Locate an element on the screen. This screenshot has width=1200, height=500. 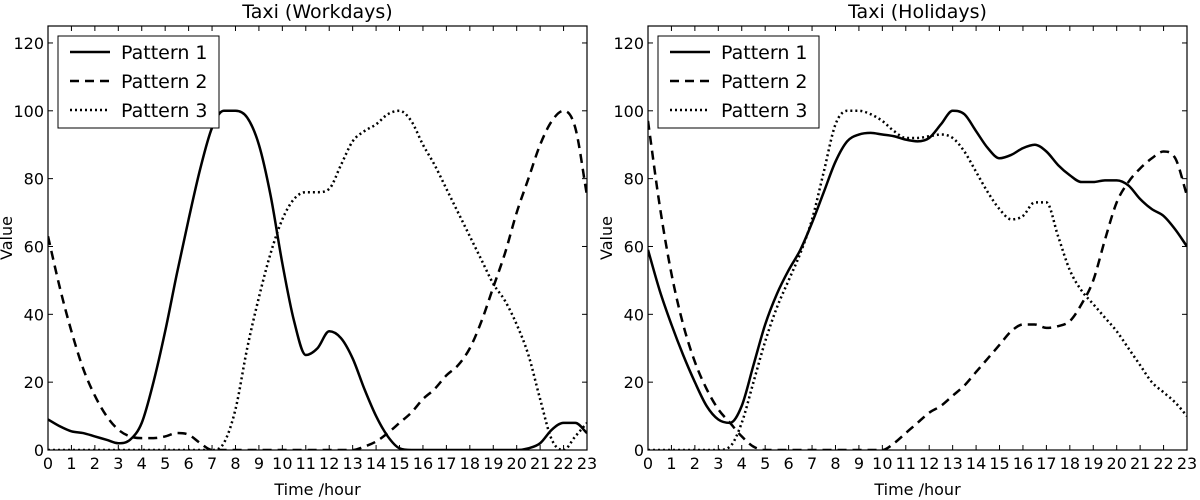
chart-title: Taxi (Holidays) is located at coordinates (917, 12).